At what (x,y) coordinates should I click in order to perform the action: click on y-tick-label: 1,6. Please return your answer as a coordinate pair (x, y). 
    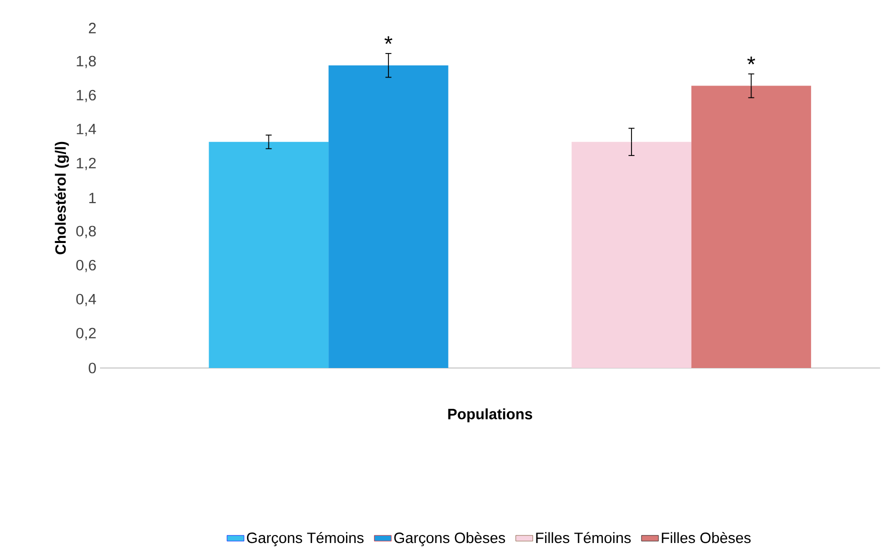
    Looking at the image, I should click on (86, 96).